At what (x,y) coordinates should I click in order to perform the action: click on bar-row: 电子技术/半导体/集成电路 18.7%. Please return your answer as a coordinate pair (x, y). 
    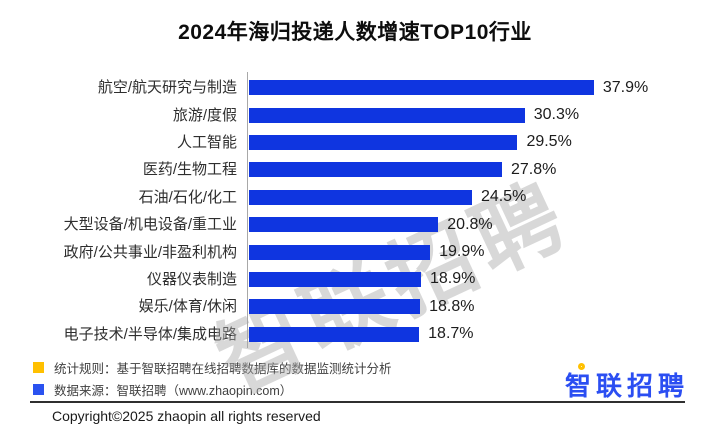
    Looking at the image, I should click on (355, 334).